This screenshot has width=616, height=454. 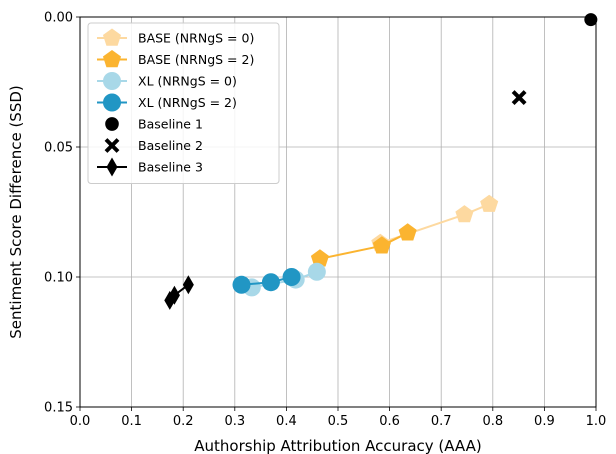 What do you see at coordinates (58, 408) in the screenshot?
I see `y-tick-label: 0.15` at bounding box center [58, 408].